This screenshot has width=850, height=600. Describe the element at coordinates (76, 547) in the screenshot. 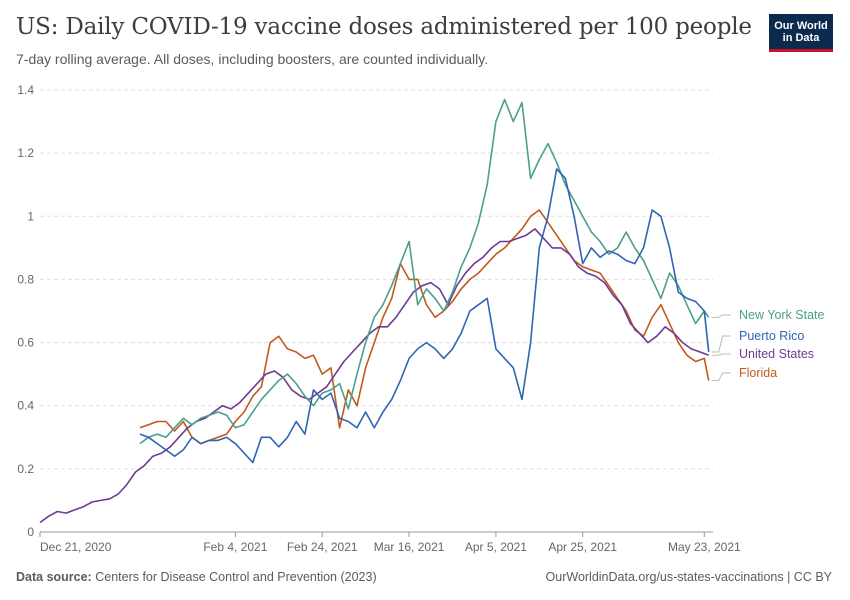

I see `x-tick-label: Dec 21, 2020` at that location.